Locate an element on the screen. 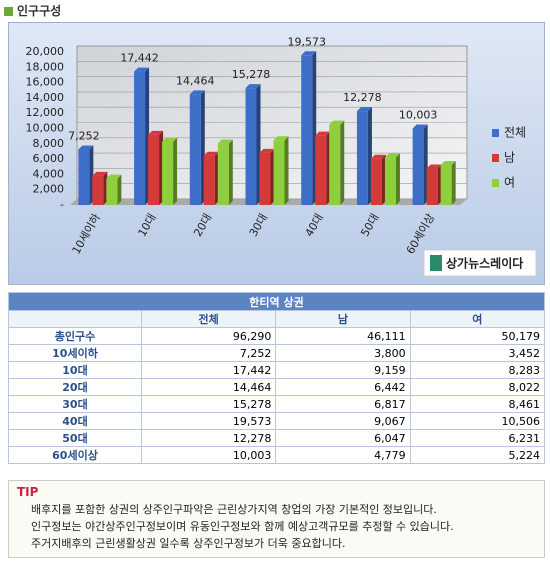 Image resolution: width=550 pixels, height=565 pixels. table-cell: 15,278 is located at coordinates (208, 404).